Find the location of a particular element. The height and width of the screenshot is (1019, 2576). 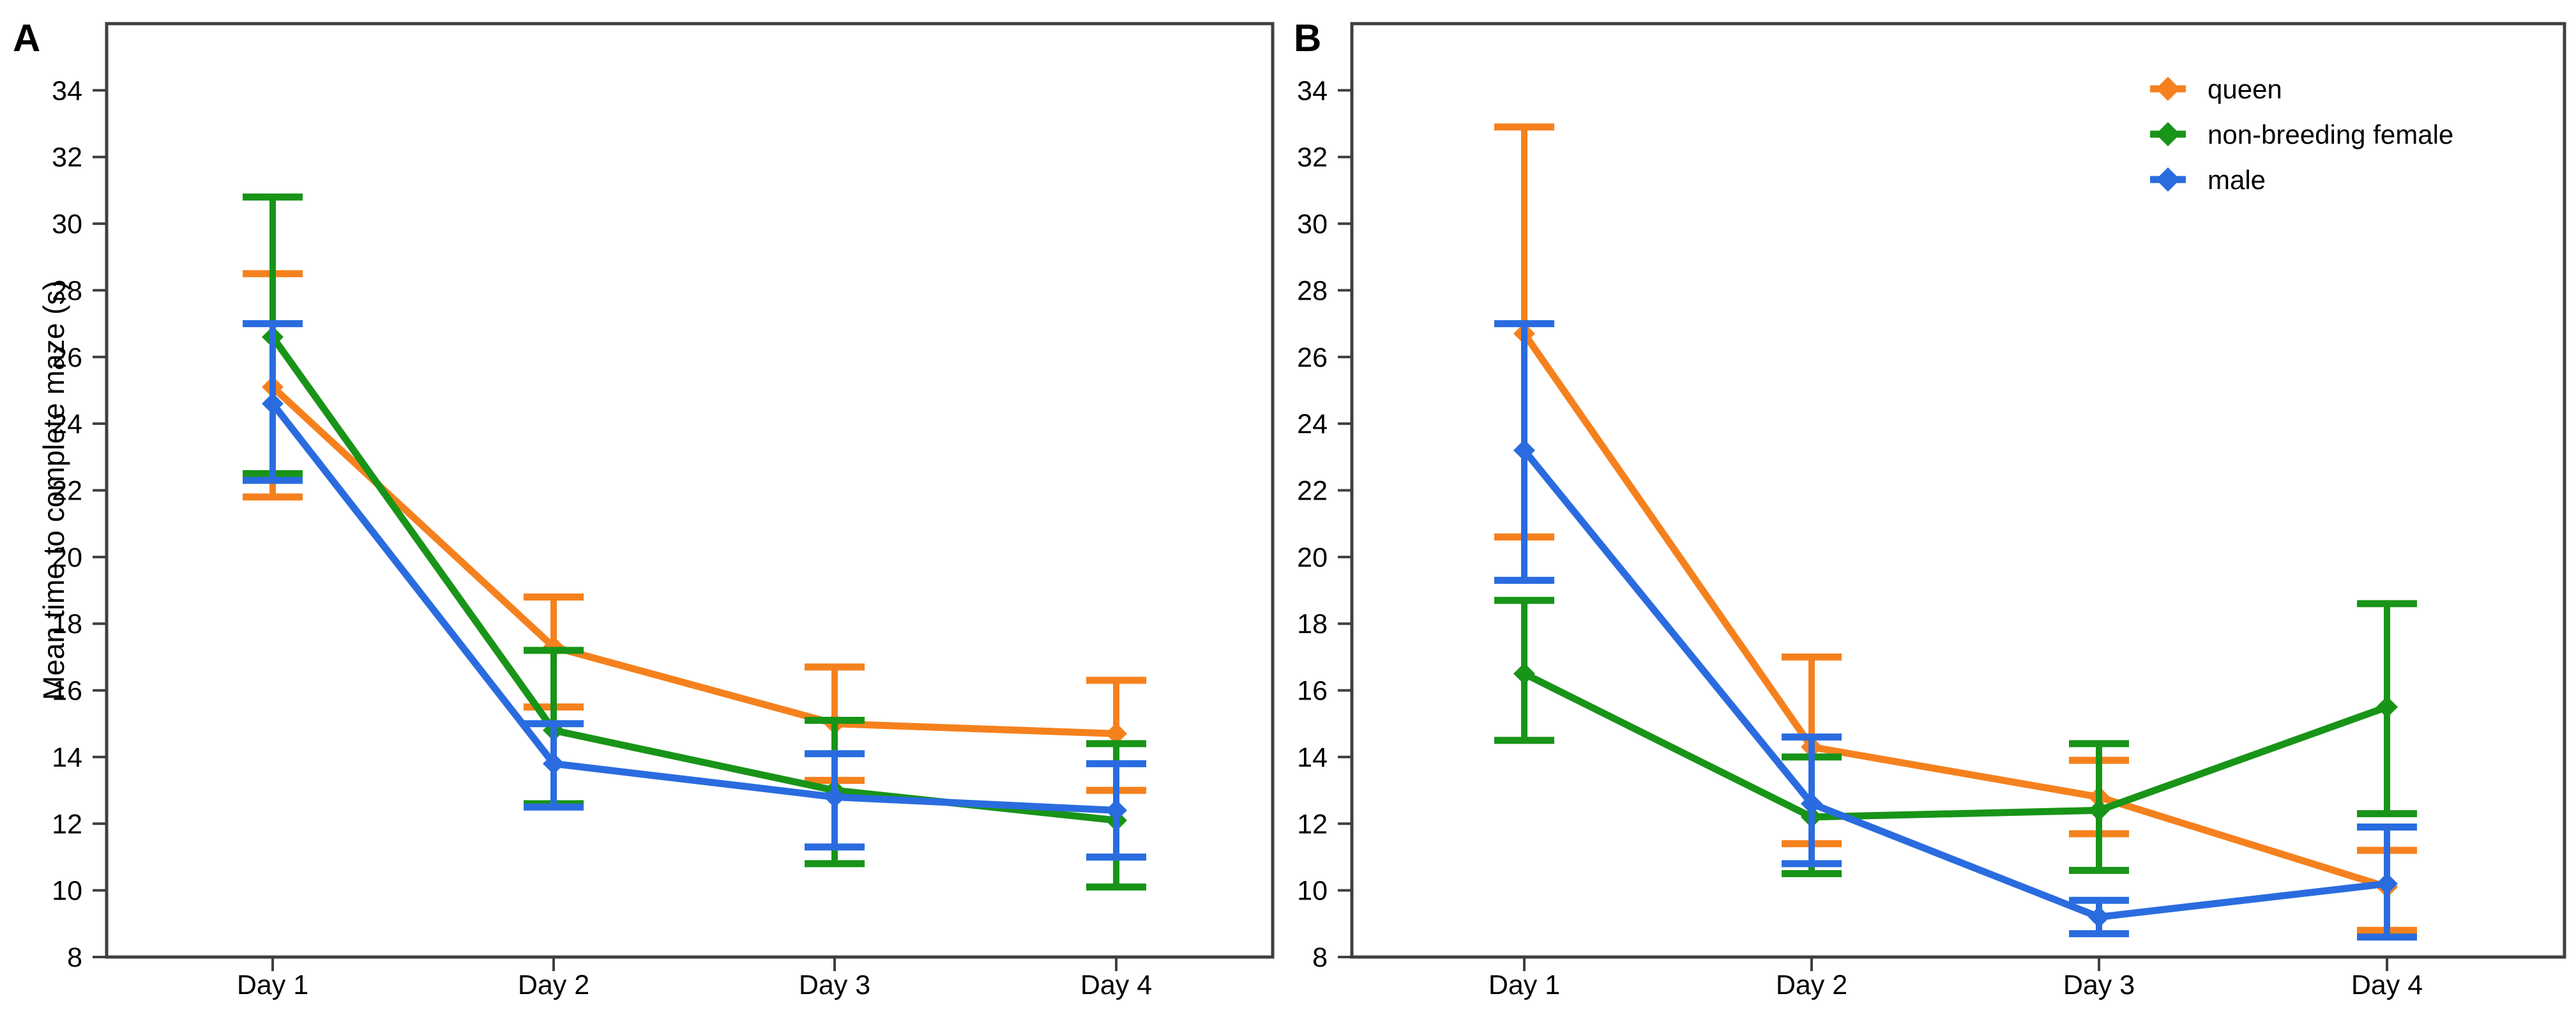

legend: queen non-breeding female male is located at coordinates (2302, 134).